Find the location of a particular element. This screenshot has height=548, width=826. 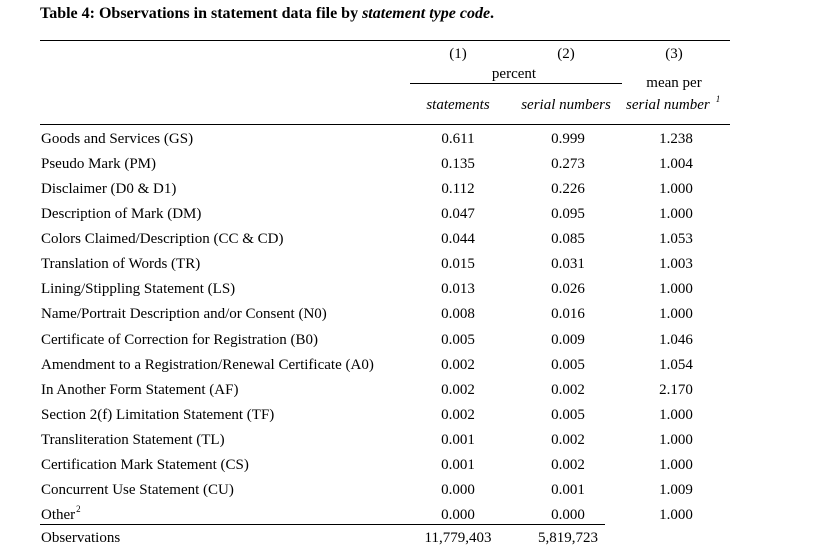

row-value-c3: 1.003 is located at coordinates (676, 264).